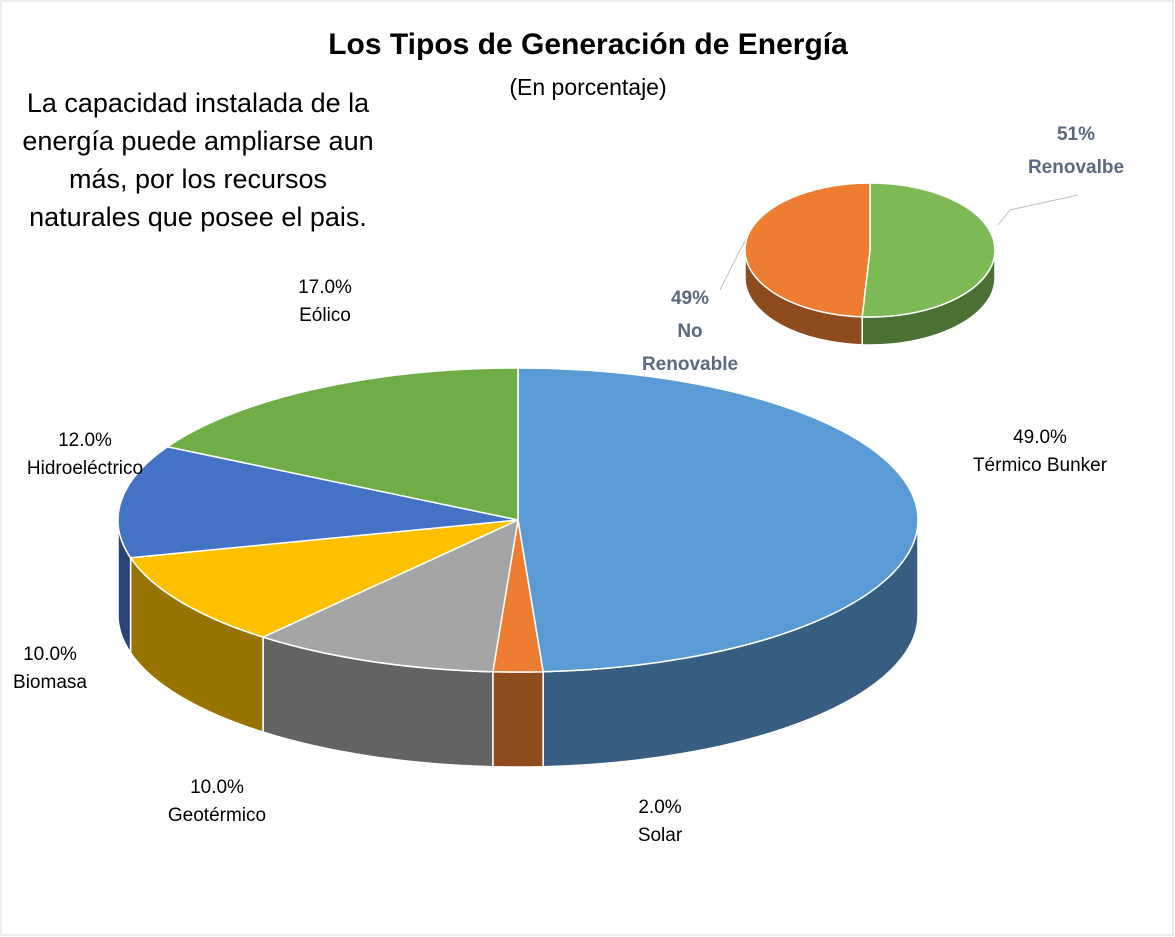 The width and height of the screenshot is (1175, 937). I want to click on slice-side, so click(518, 719).